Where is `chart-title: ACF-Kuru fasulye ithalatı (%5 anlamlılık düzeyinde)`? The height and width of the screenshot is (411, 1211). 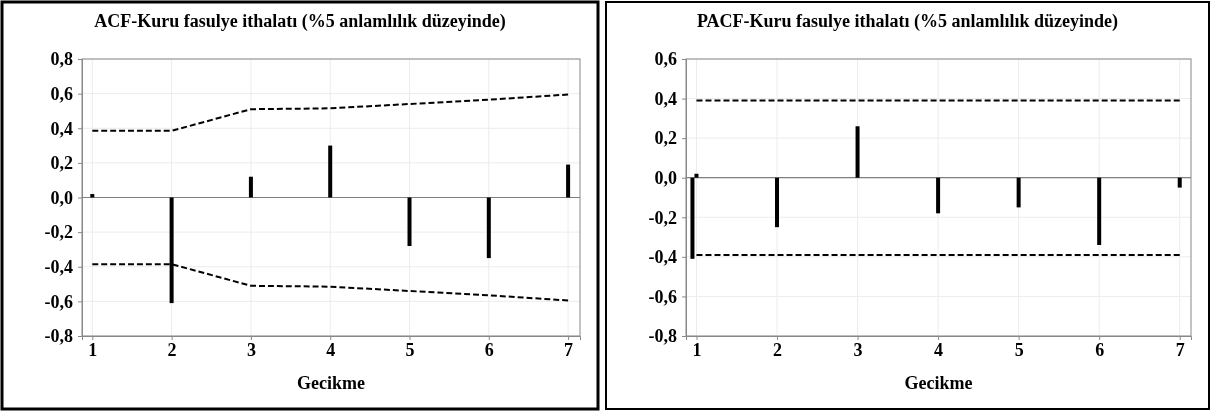
chart-title: ACF-Kuru fasulye ithalatı (%5 anlamlılık düzeyinde) is located at coordinates (300, 21).